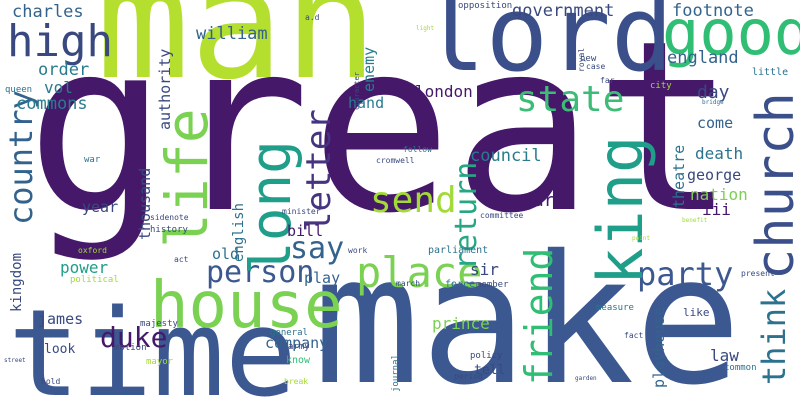  Describe the element at coordinates (544, 200) in the screenshot. I see `word-earl: earl` at that location.